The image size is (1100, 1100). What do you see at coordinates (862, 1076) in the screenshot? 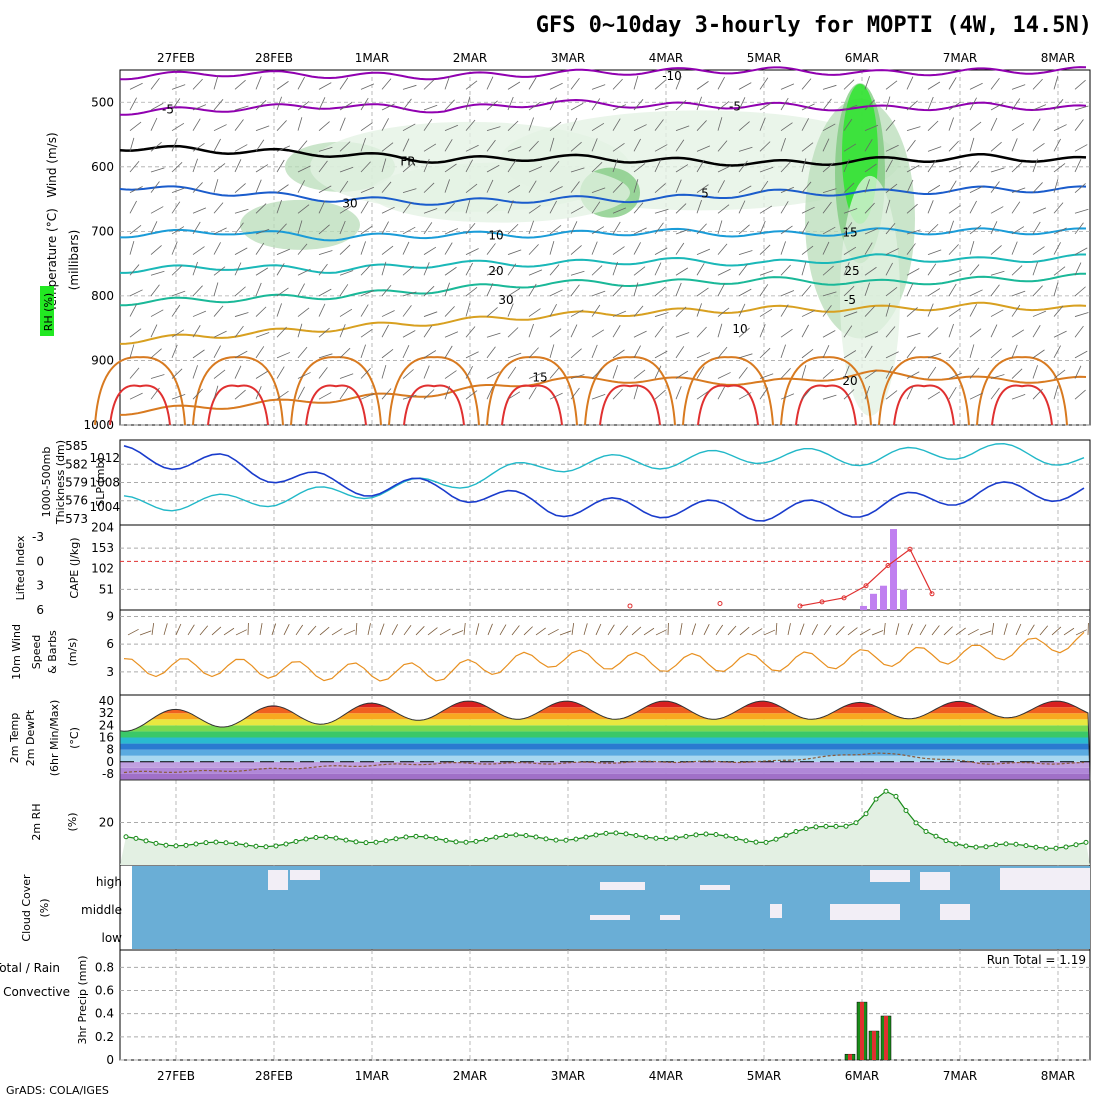
I see `bottom-date-label: 6MAR` at bounding box center [862, 1076].